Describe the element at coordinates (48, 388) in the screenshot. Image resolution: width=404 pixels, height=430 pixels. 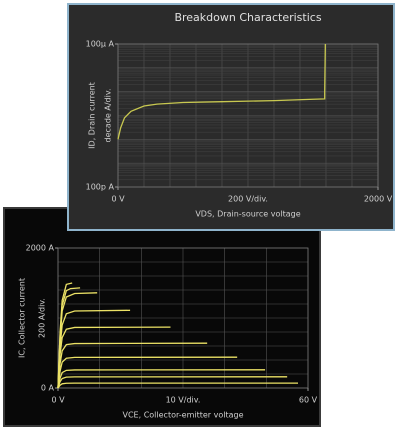
I see `y-tick-label: 0 A` at that location.